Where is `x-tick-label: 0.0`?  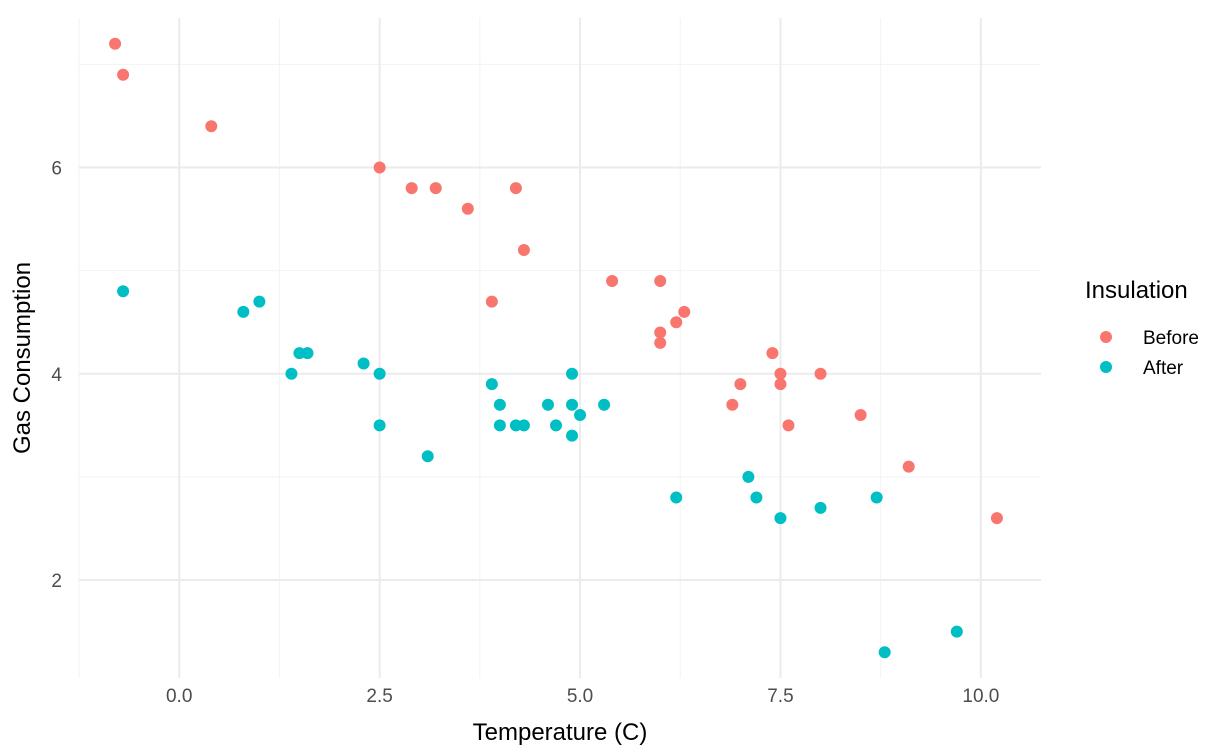 x-tick-label: 0.0 is located at coordinates (179, 696).